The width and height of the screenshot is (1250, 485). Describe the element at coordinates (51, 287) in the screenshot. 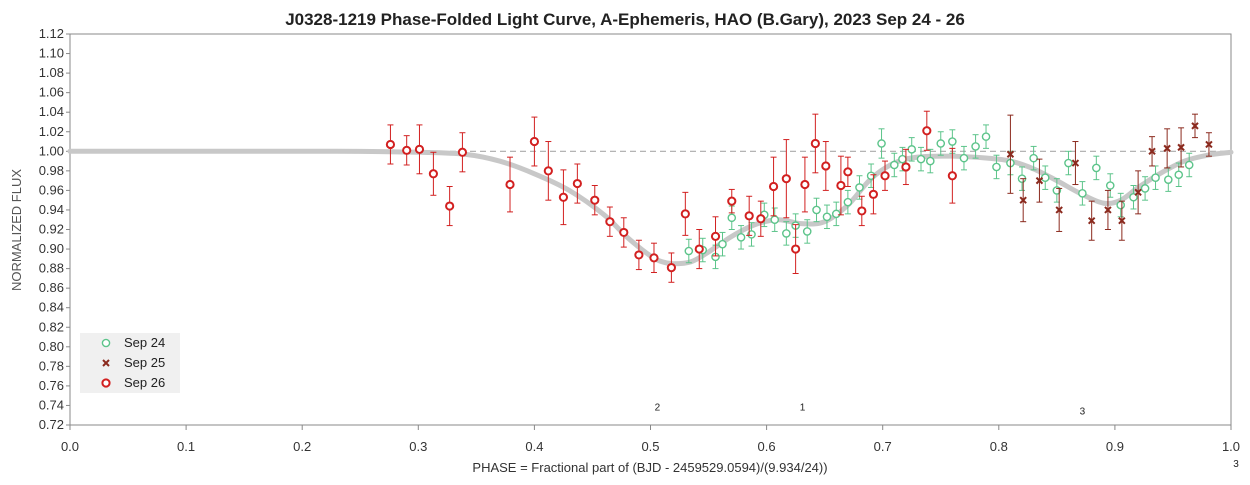

I see `y-tick-label: 0.86` at that location.